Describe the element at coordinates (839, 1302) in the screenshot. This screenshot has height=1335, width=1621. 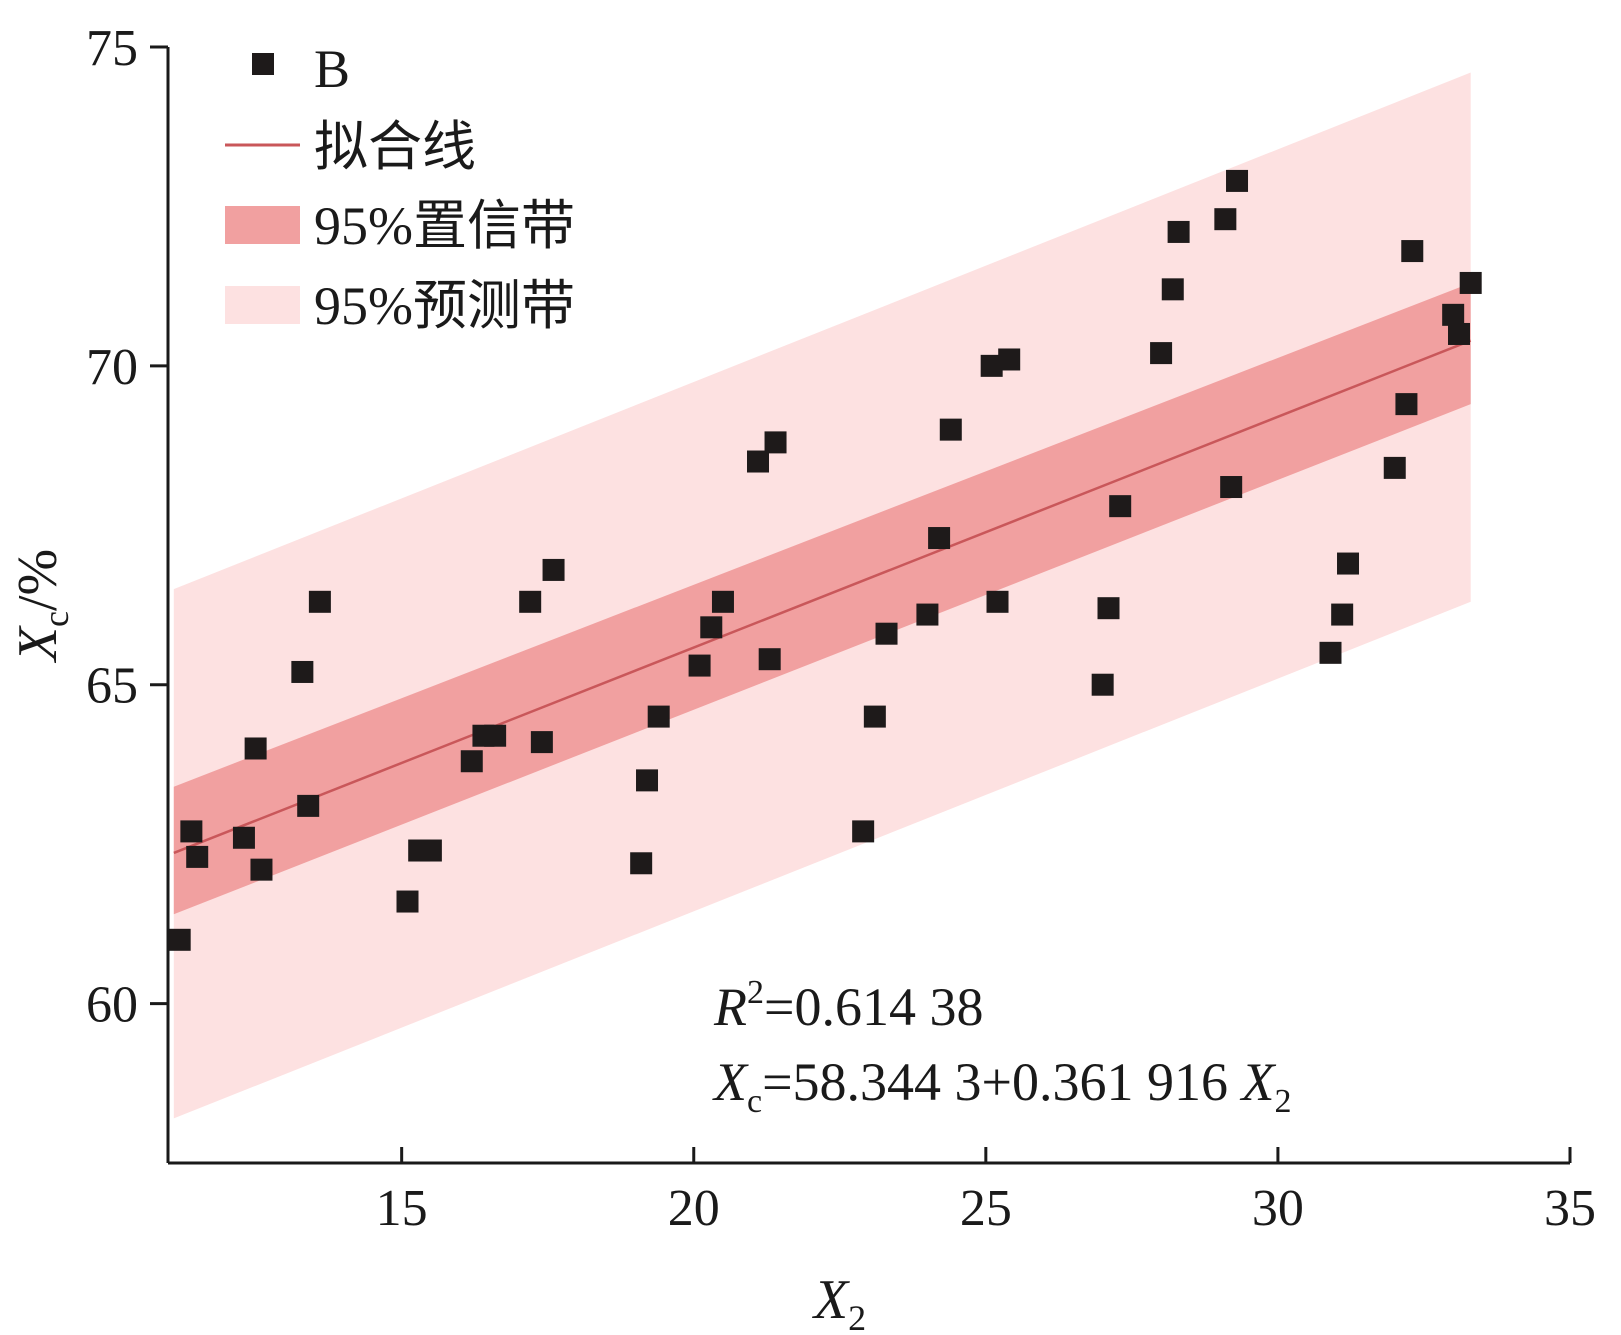
I see `x-axis-title: X2` at that location.